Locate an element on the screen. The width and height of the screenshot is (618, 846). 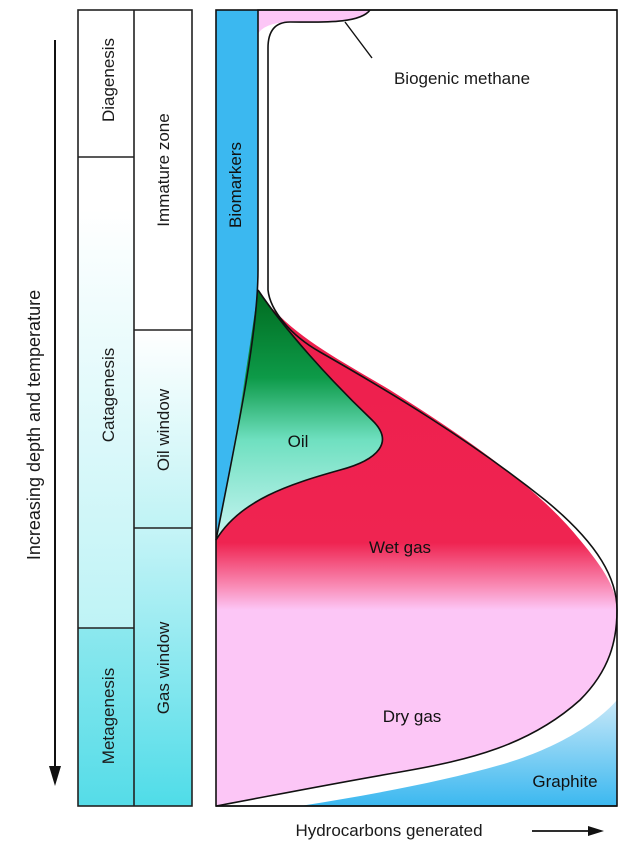
biomarkers-label: Biomarkers is located at coordinates (235, 185).